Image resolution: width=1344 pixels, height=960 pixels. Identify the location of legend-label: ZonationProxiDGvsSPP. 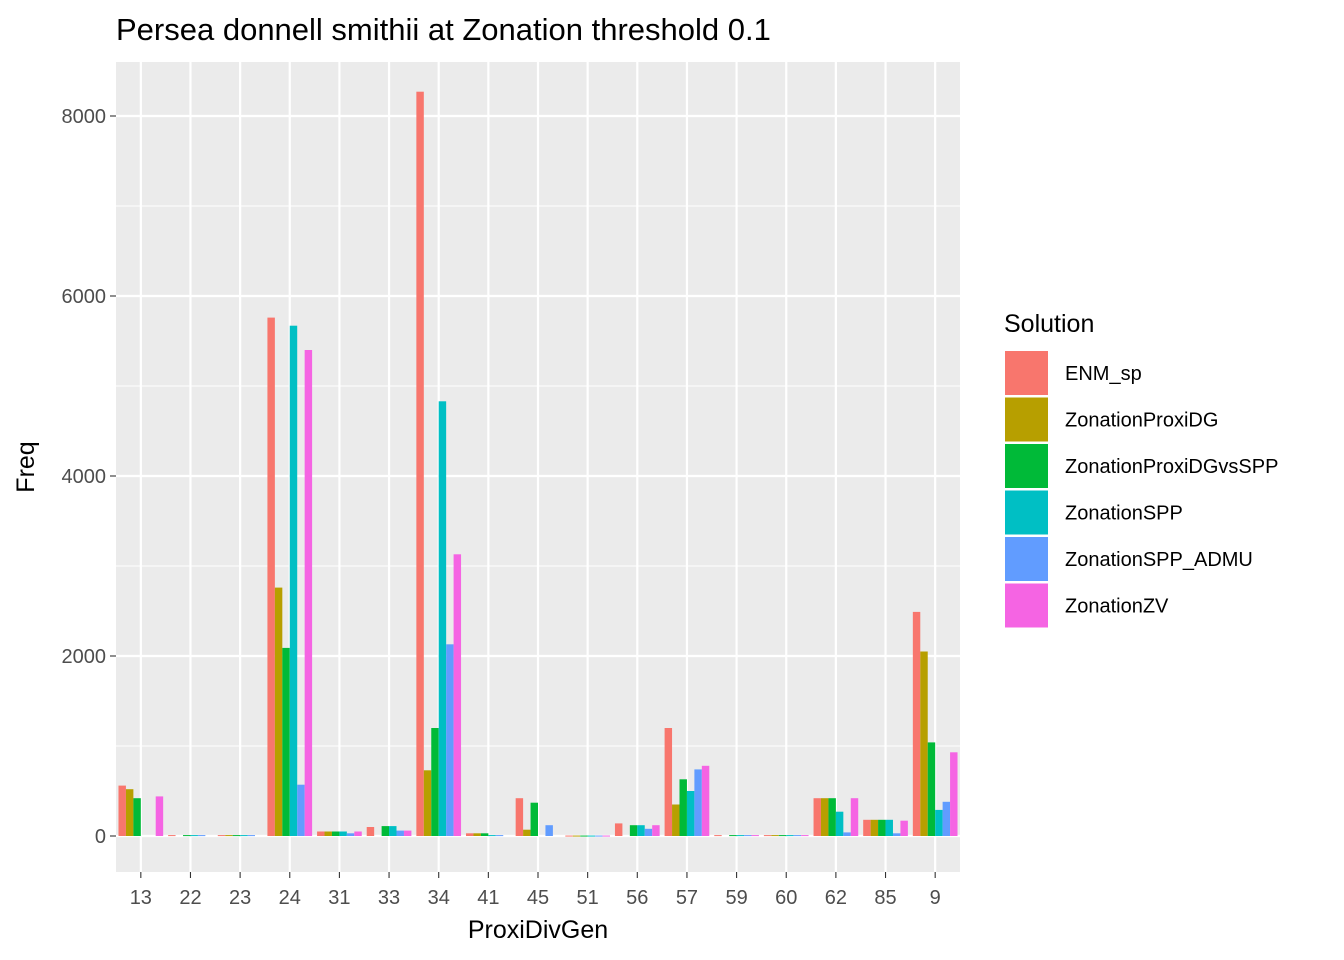
(1171, 467).